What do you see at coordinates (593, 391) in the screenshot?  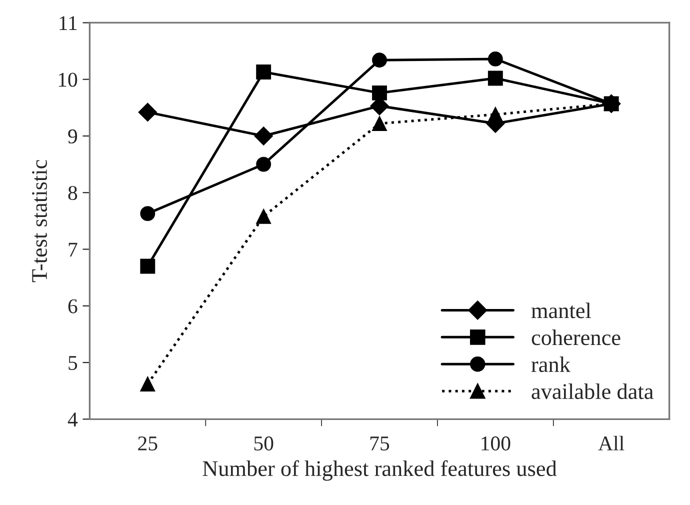 I see `legend-label: available data` at bounding box center [593, 391].